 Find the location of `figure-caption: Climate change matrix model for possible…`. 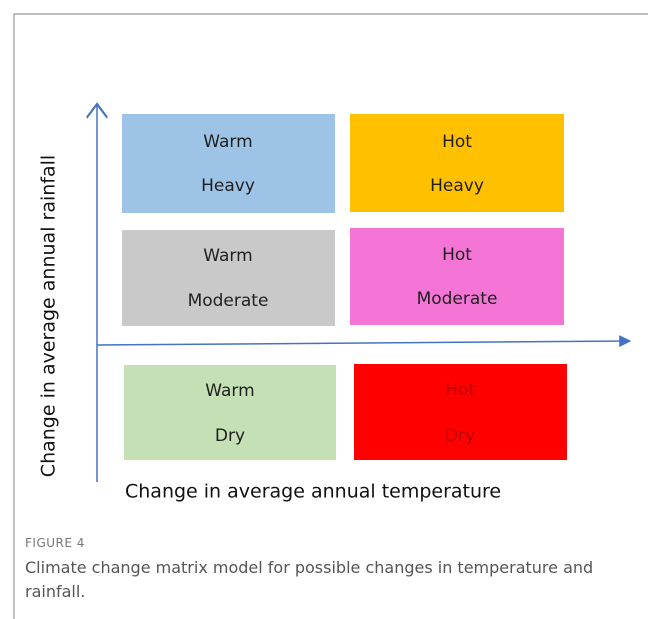

figure-caption: Climate change matrix model for possible… is located at coordinates (309, 579).